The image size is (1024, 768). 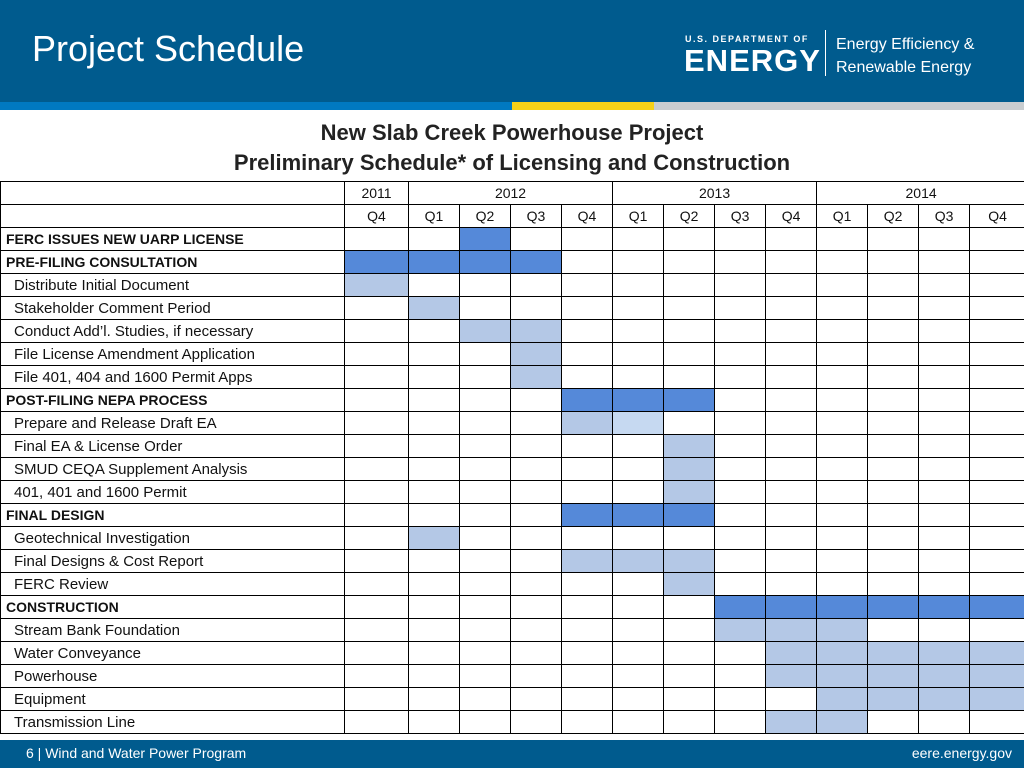 I want to click on task-label: Stakeholder Comment Period, so click(x=172, y=308).